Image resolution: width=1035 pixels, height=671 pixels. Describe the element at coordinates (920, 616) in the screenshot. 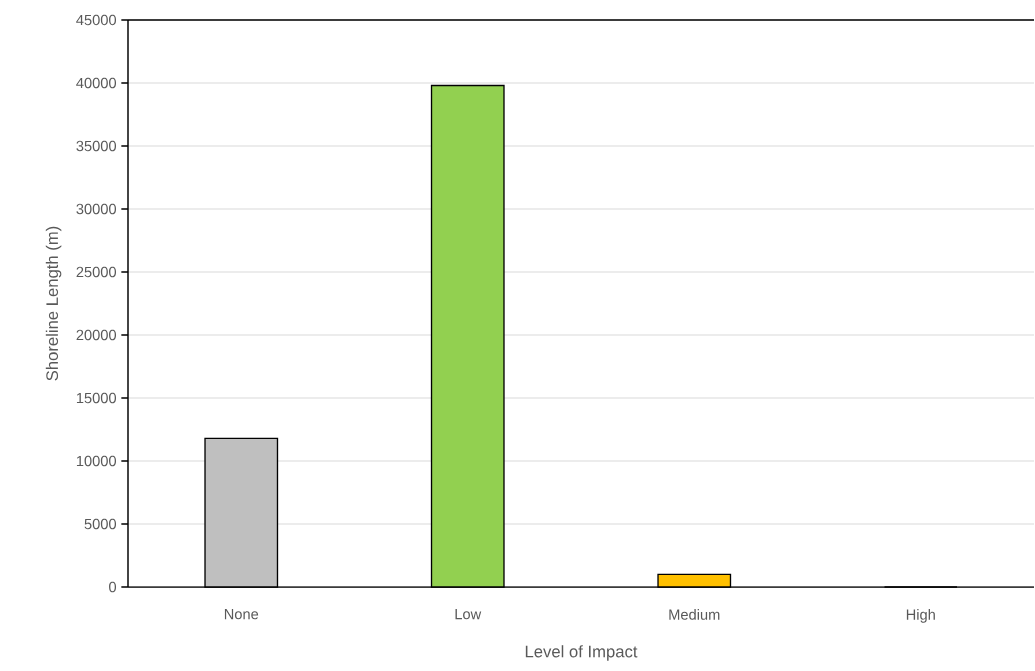

I see `x-tick-label: High` at that location.